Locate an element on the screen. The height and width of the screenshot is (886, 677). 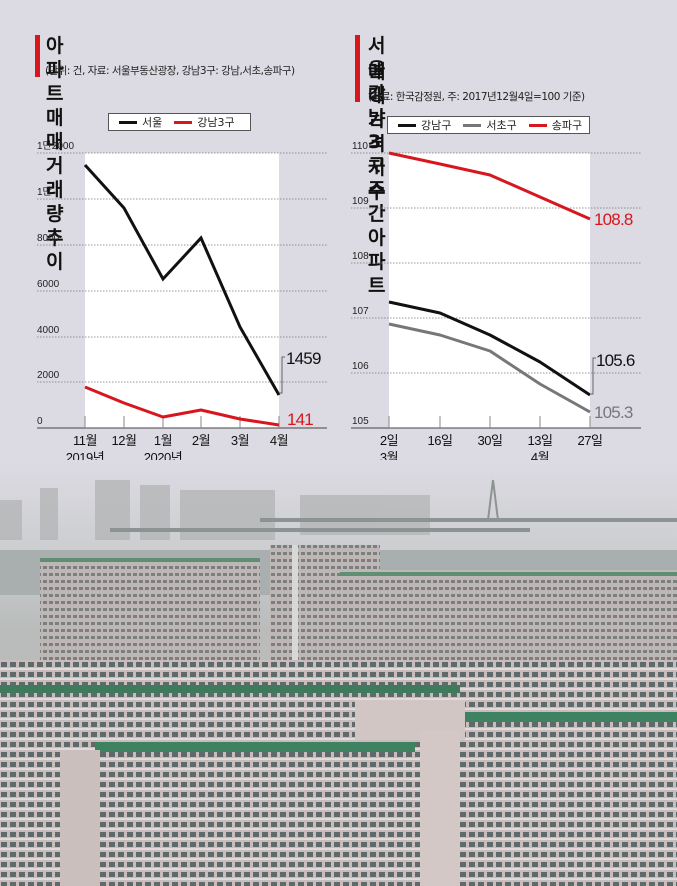
right-plot-area is located at coordinates (489, 290).